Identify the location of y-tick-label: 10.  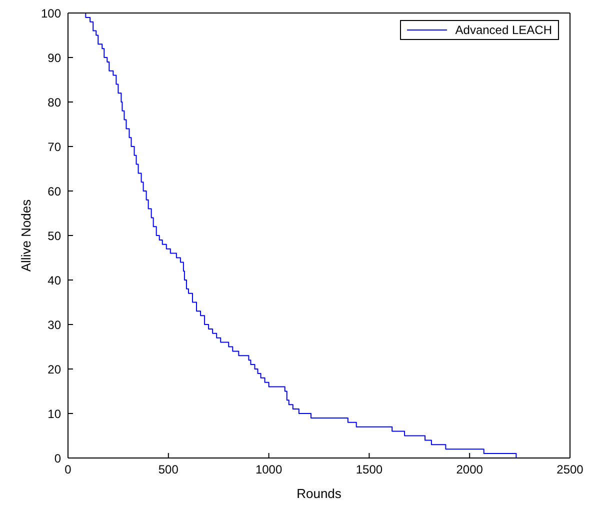
(55, 413).